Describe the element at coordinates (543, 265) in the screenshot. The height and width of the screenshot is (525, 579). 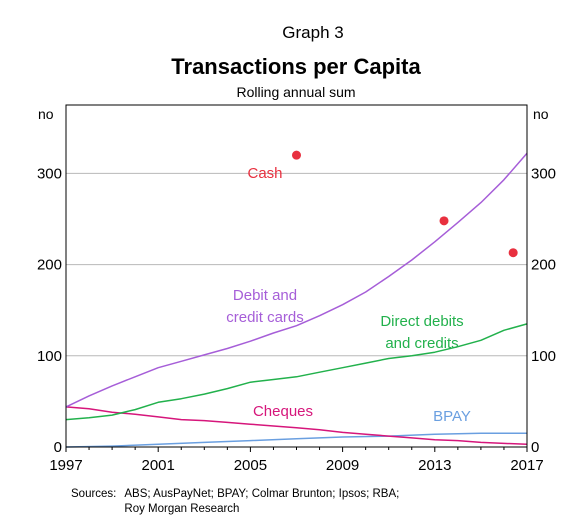
I see `y-tick-label-right-200: 200` at that location.